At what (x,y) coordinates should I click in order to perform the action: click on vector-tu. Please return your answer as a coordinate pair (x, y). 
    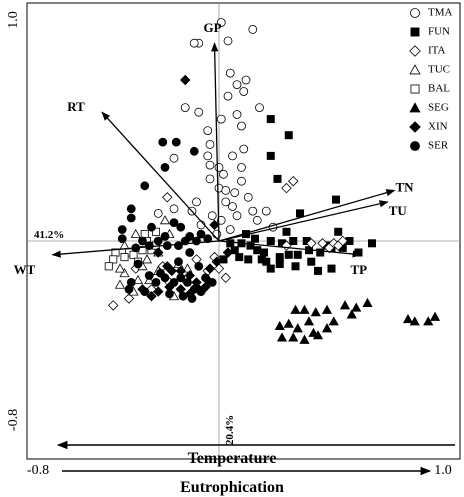
    Looking at the image, I should click on (303, 221).